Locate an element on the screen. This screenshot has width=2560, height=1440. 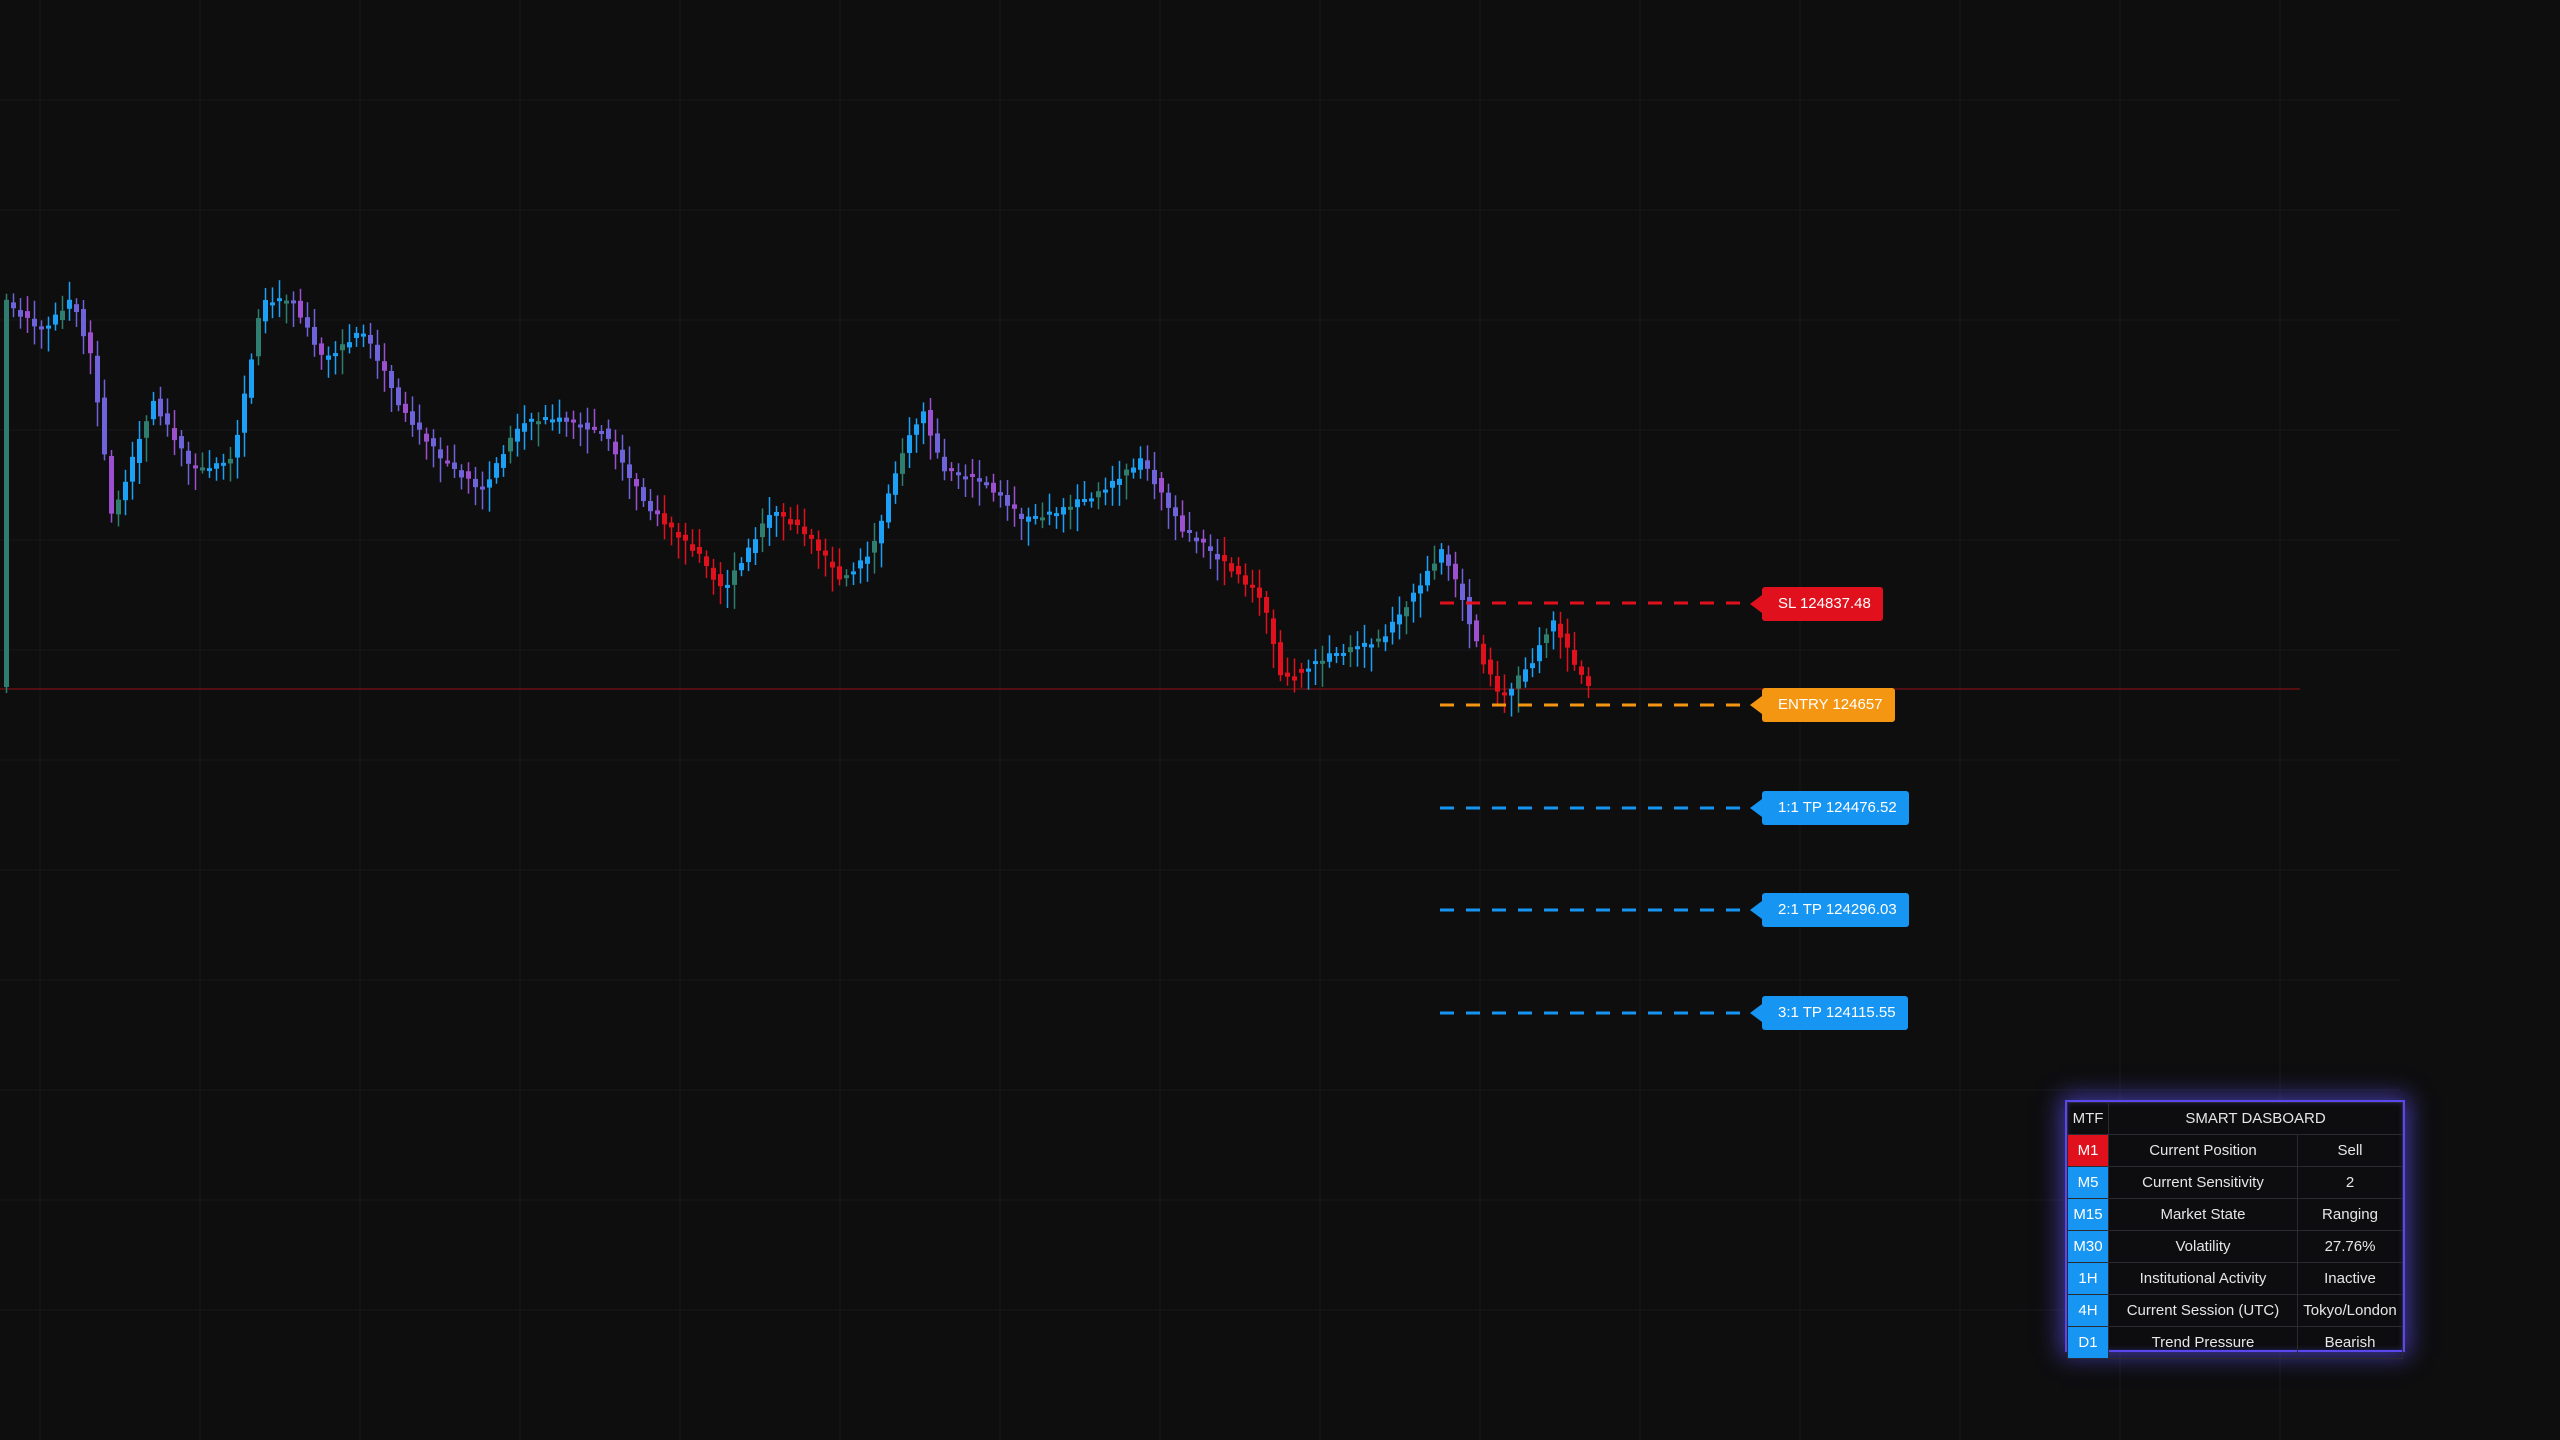
dashboard-row: D1 Trend Pressure Bearish is located at coordinates (2235, 1342).